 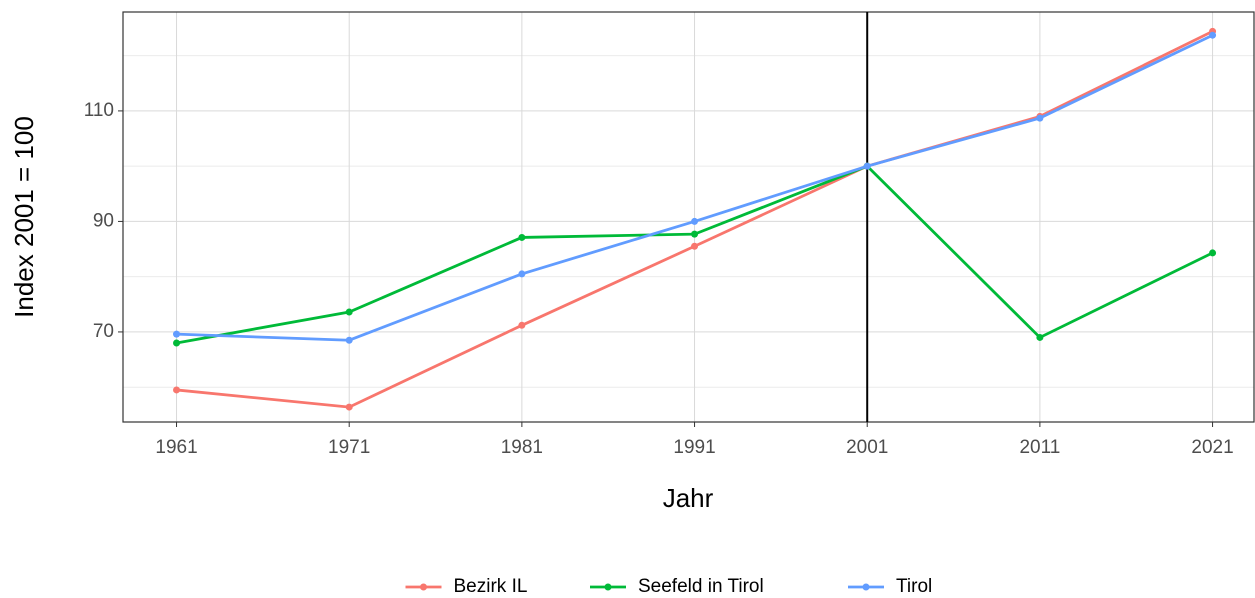 I want to click on legend-label: Bezirk IL, so click(x=491, y=586).